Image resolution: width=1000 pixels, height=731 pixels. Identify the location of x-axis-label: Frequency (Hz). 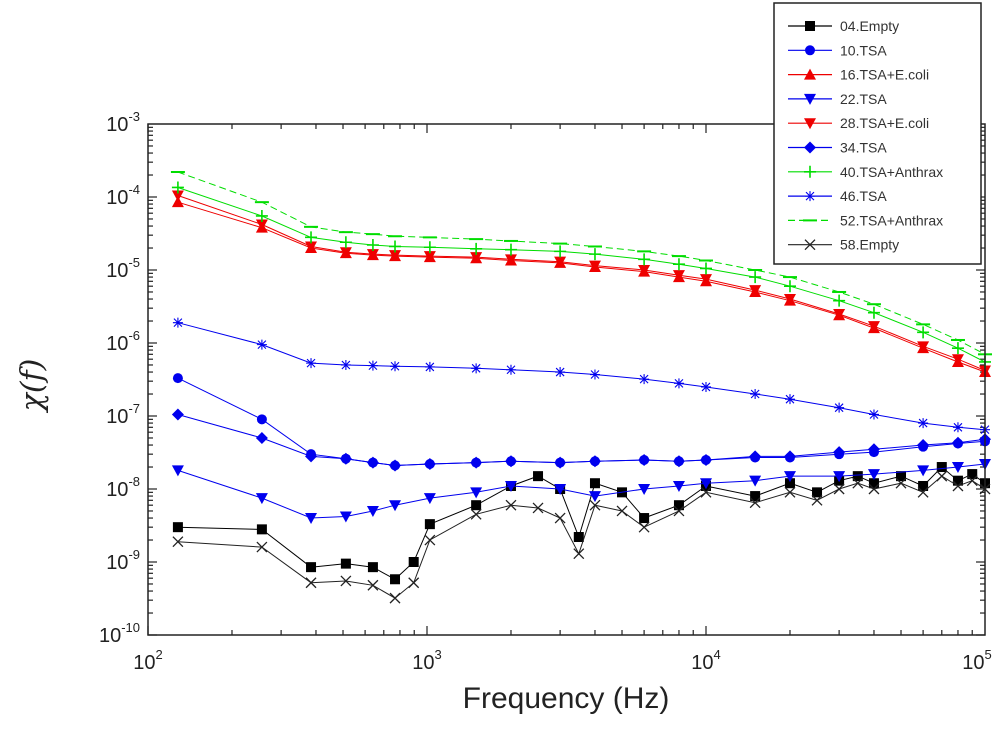
(566, 698).